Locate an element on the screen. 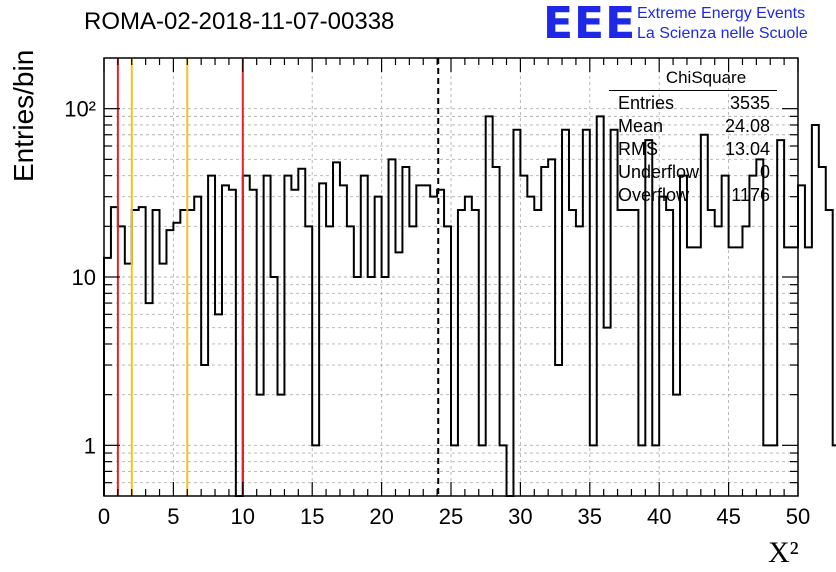  stats-title: ChiSquare is located at coordinates (706, 77).